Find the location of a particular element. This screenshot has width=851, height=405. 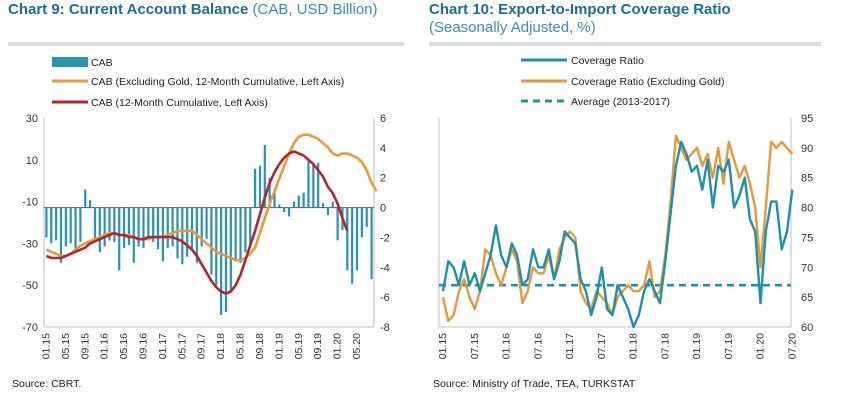

chart-9-x-tick-label: 09.16 is located at coordinates (143, 346).